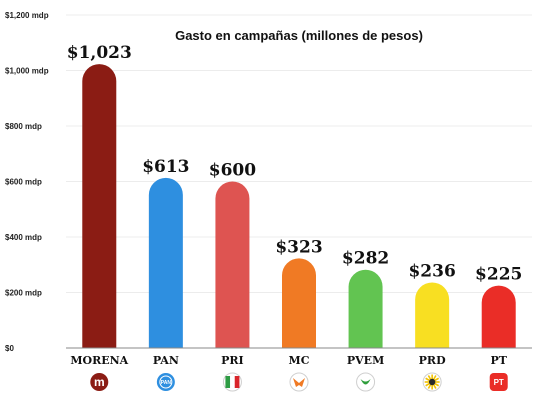 The image size is (541, 400). Describe the element at coordinates (299, 35) in the screenshot. I see `chart-title: Gasto en campañas (millones de pesos)` at that location.